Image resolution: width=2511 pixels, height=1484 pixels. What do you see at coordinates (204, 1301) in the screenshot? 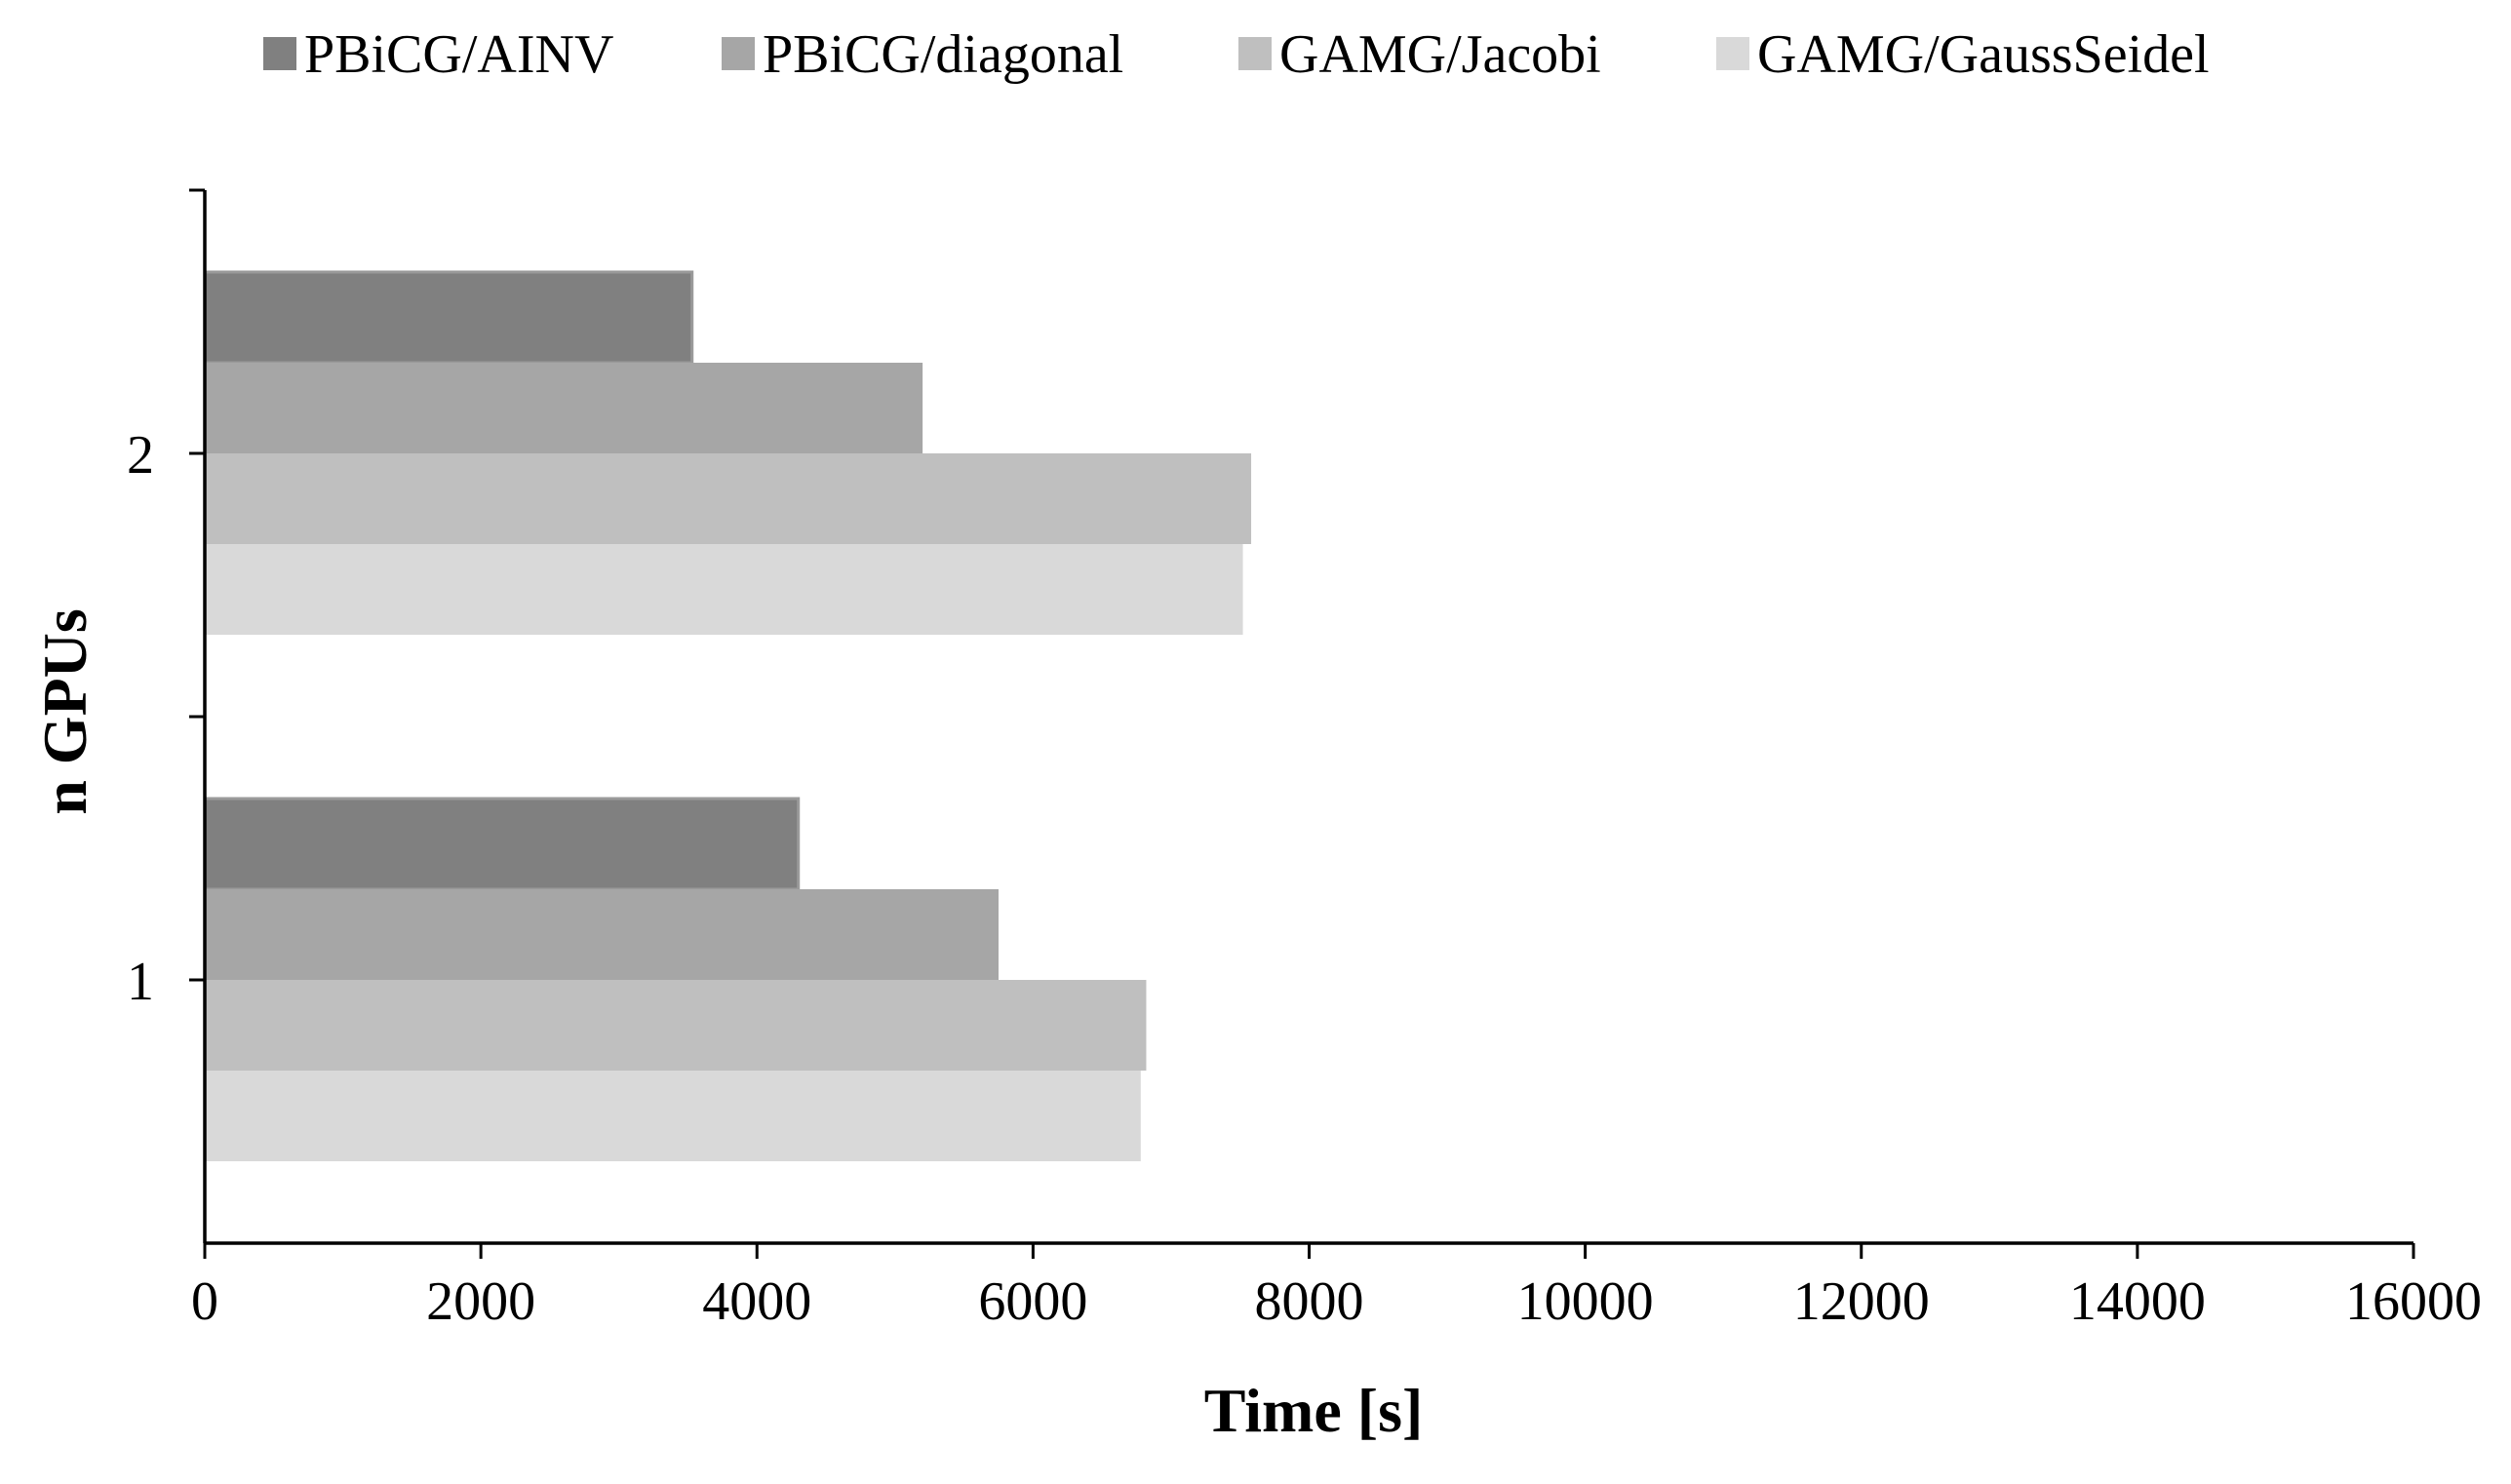
I see `x-tick-label: 0` at bounding box center [204, 1301].